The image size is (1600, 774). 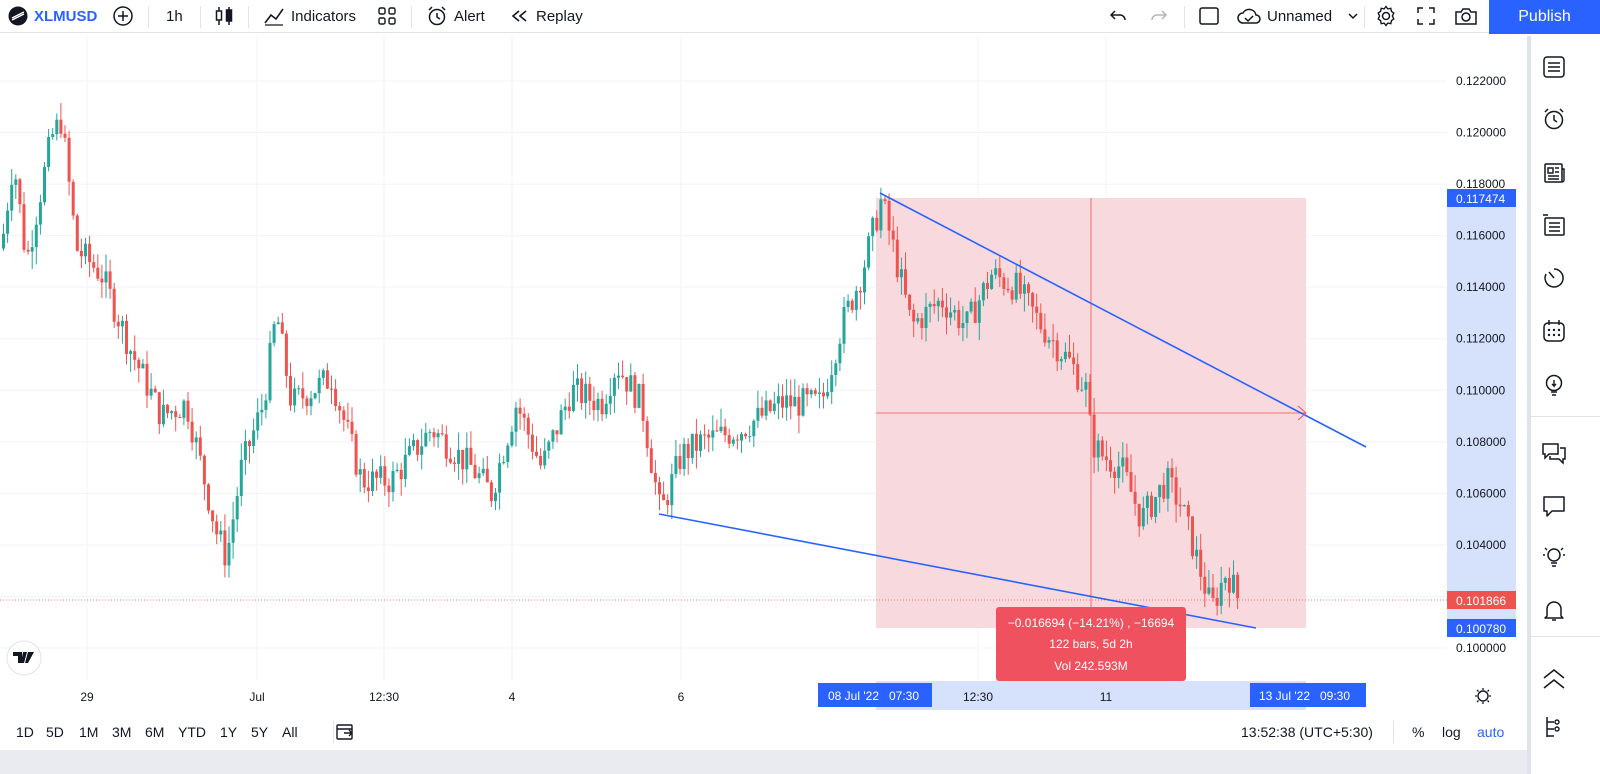 What do you see at coordinates (290, 732) in the screenshot?
I see `range-button-all: All` at bounding box center [290, 732].